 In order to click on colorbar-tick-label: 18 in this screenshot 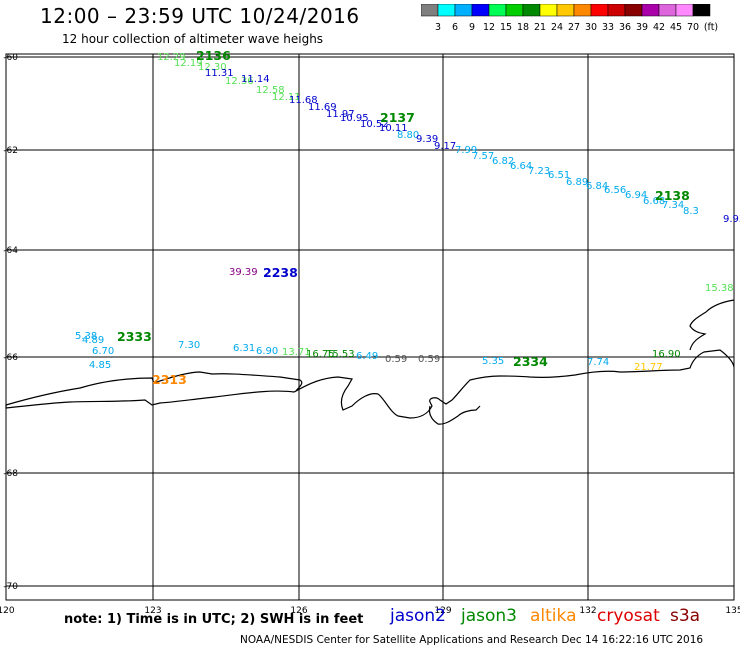, I will do `click(523, 27)`.